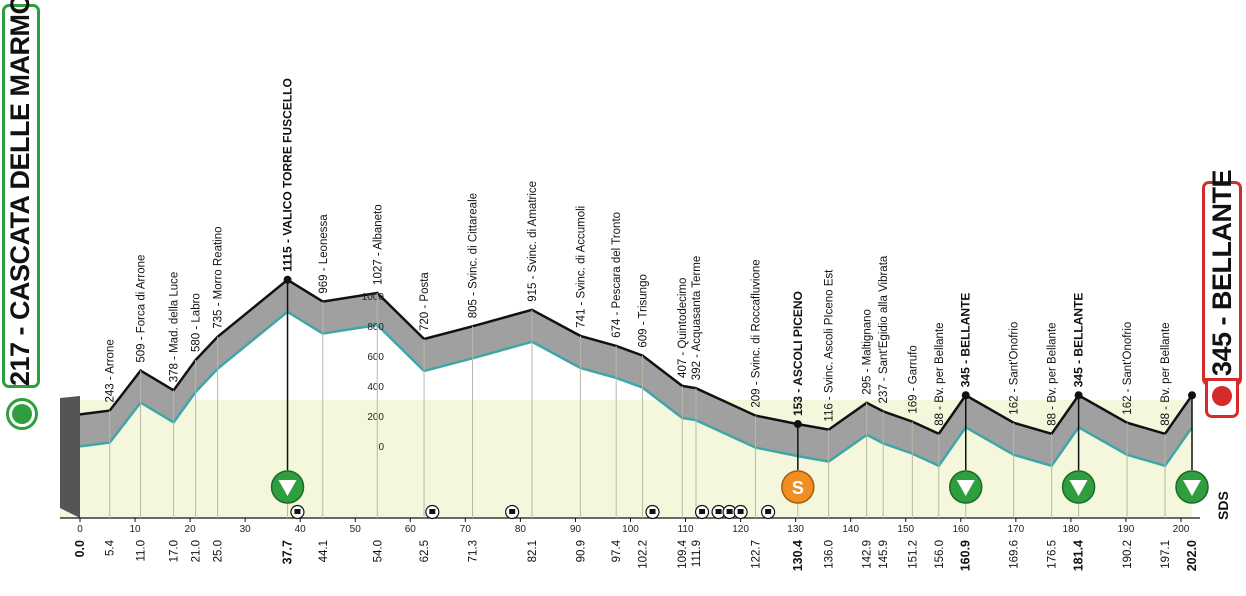 Image resolution: width=1246 pixels, height=596 pixels. What do you see at coordinates (756, 333) in the screenshot?
I see `waypoint-label: 209 - Svinc. di Roccafluvione` at bounding box center [756, 333].